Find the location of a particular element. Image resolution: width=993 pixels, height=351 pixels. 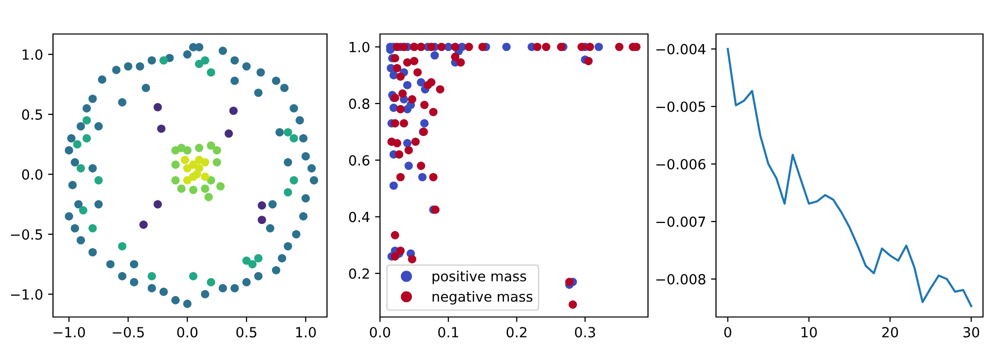

x-tick-label: 1.0 is located at coordinates (306, 332).